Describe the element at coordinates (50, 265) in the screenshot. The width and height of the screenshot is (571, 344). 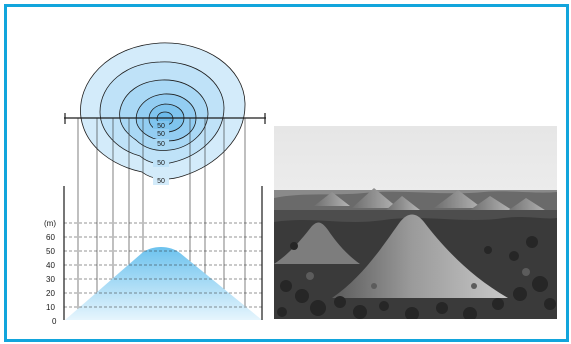
I see `axis-tick-label: 40` at that location.